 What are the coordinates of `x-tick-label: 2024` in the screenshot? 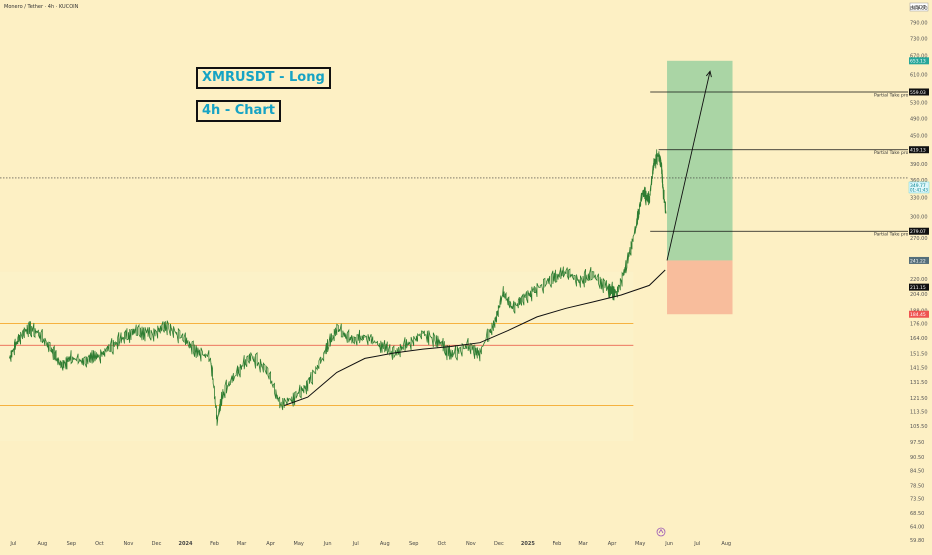 It's located at (186, 544).